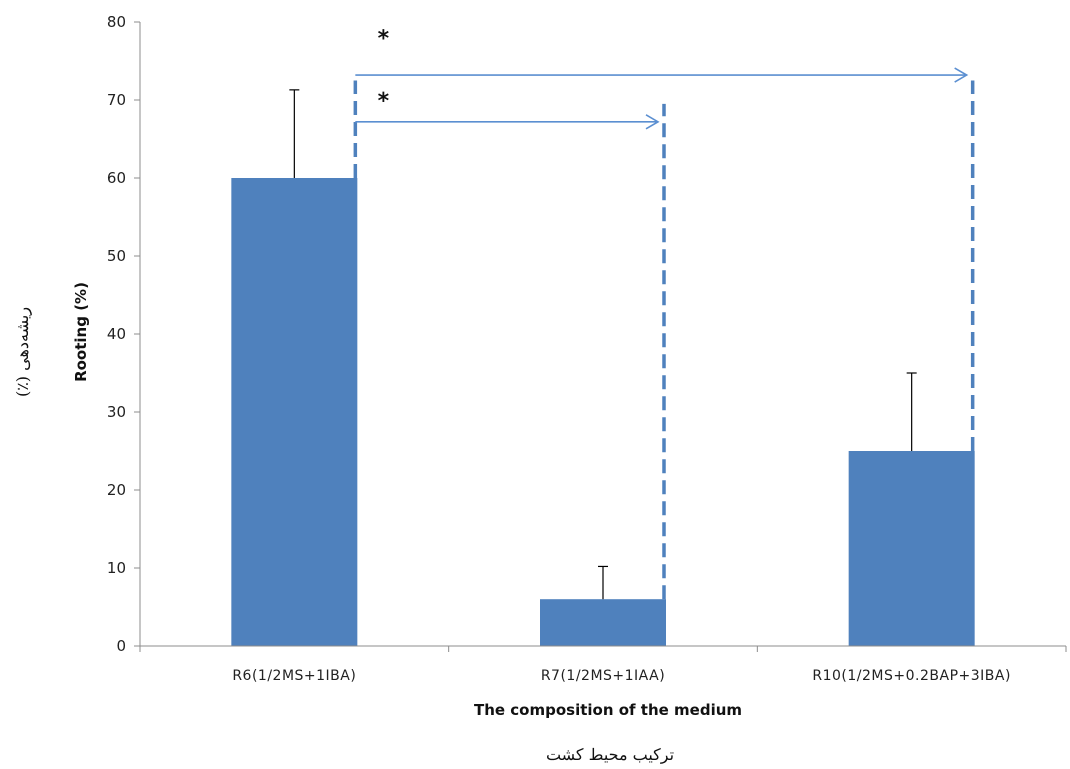 The width and height of the screenshot is (1070, 769). I want to click on y-tick-label: 40, so click(116, 334).